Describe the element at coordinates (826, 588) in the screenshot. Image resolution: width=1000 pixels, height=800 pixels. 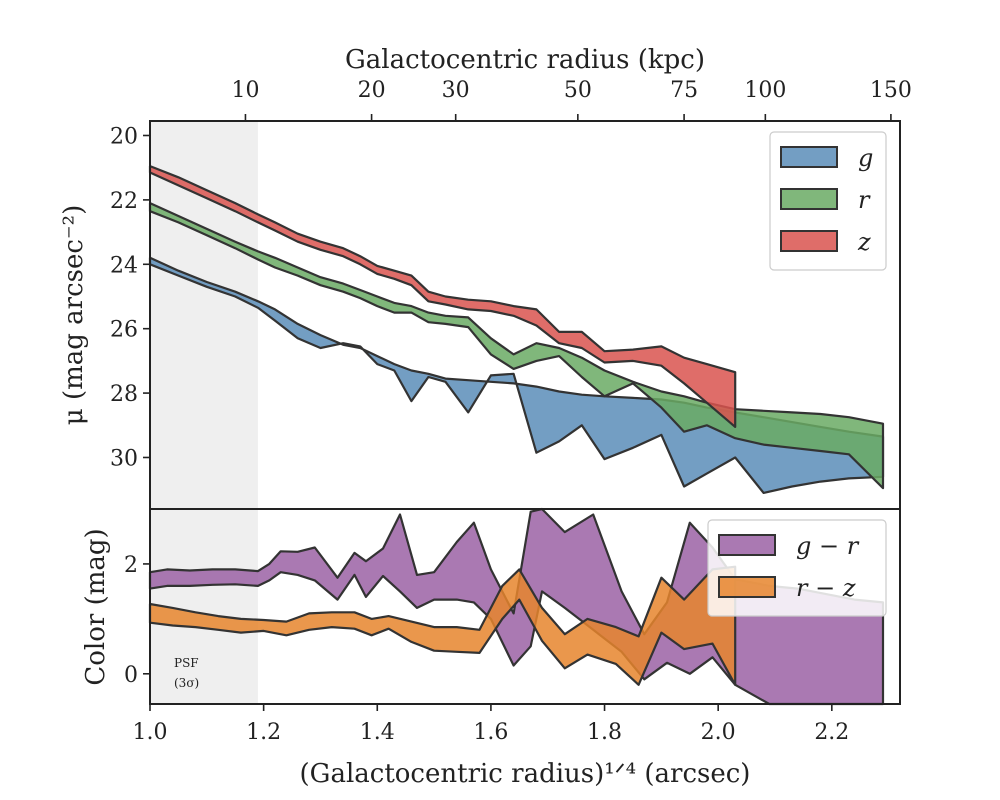
I see `legend-label-rz: r − z` at that location.